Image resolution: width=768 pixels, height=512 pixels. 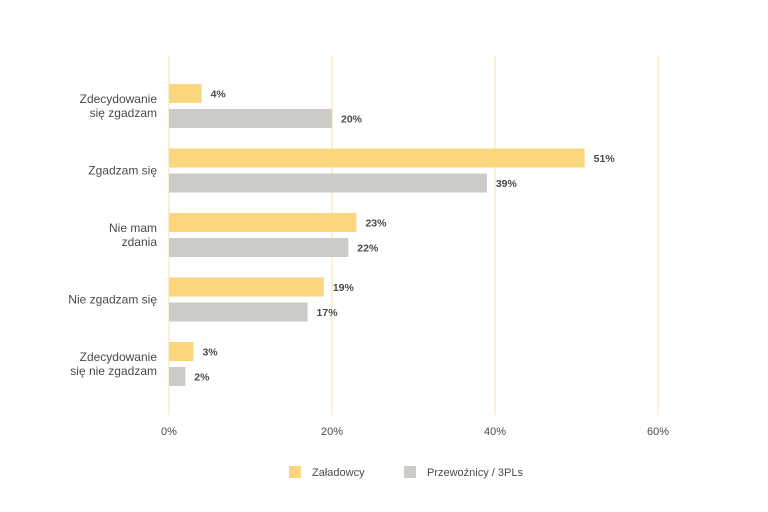 I want to click on x-tick-label: 20%, so click(x=332, y=432).